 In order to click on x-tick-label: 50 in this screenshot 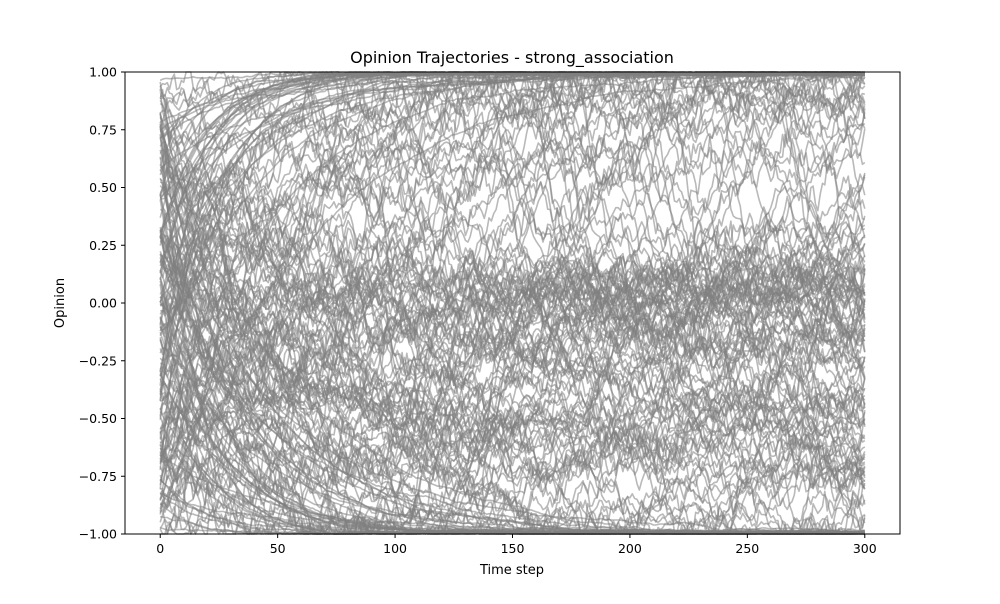, I will do `click(278, 548)`.